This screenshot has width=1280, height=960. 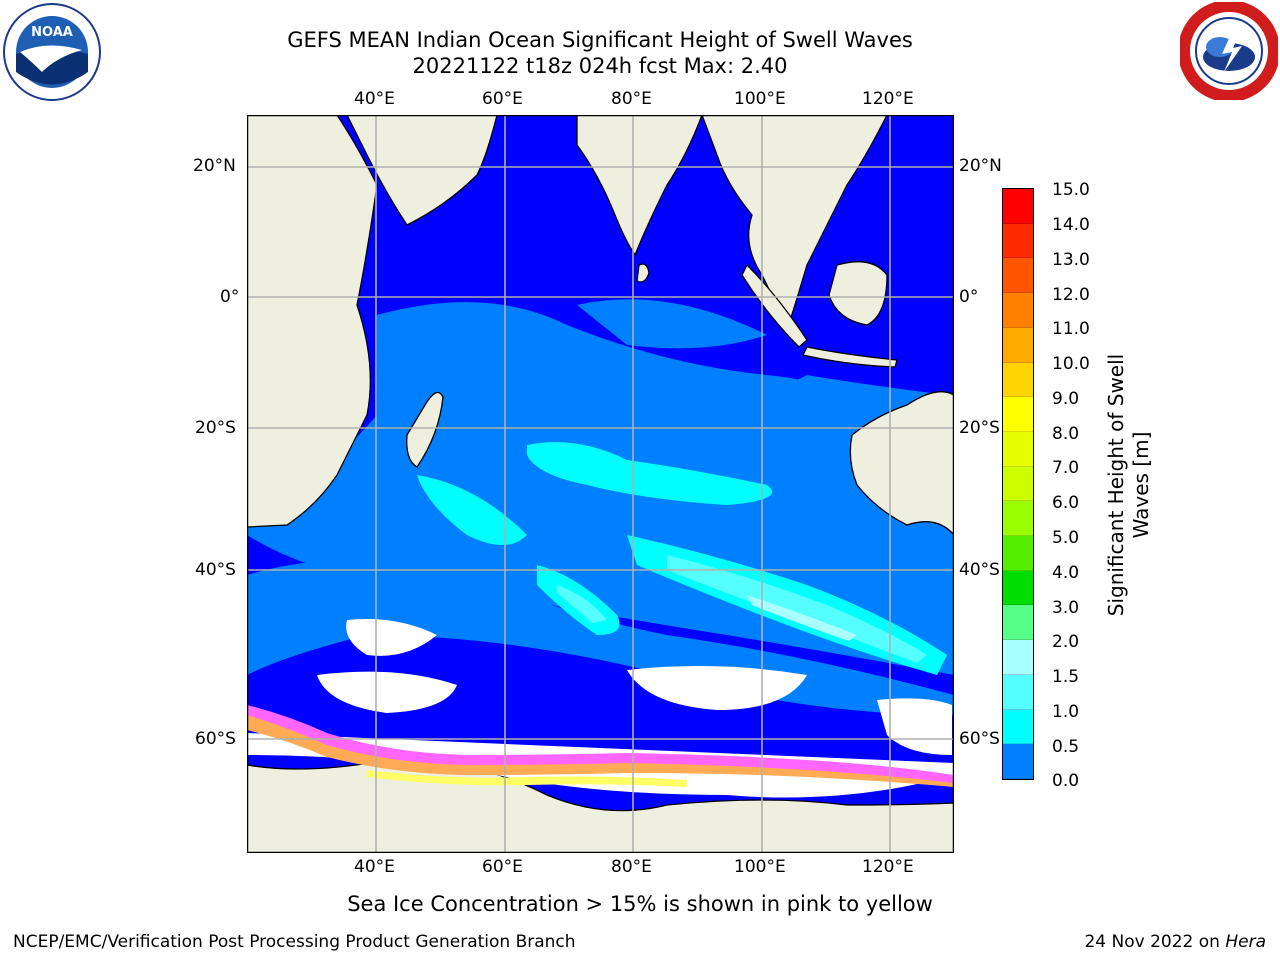 I want to click on colorbar, so click(x=1018, y=484).